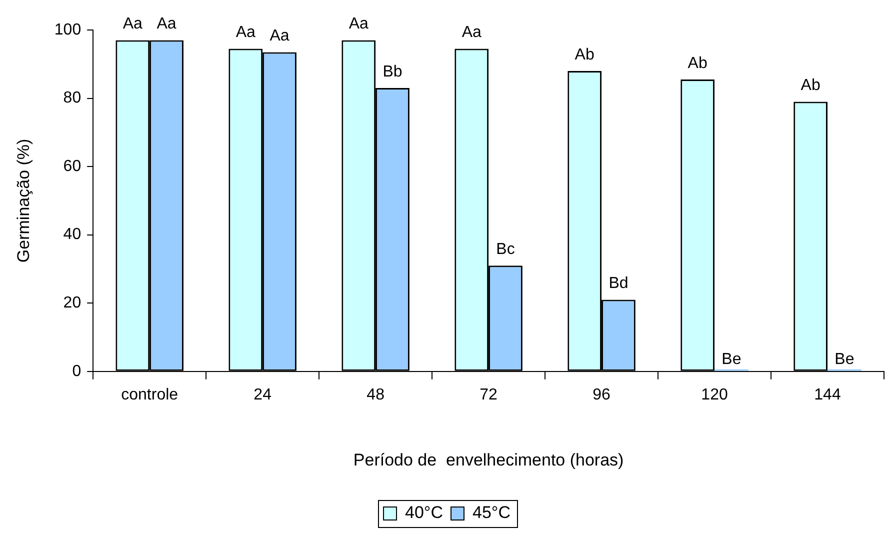 Image resolution: width=892 pixels, height=540 pixels. What do you see at coordinates (601, 395) in the screenshot?
I see `x-tick-label: 96` at bounding box center [601, 395].